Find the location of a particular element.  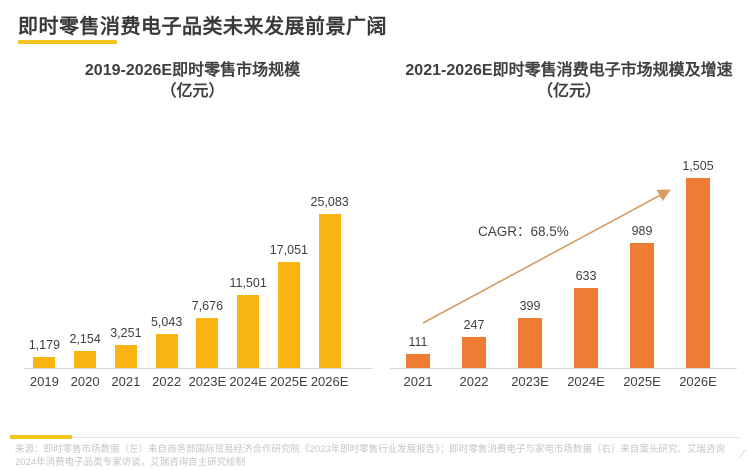

bar-group-2024E: 11,501 2024E is located at coordinates (248, 335).